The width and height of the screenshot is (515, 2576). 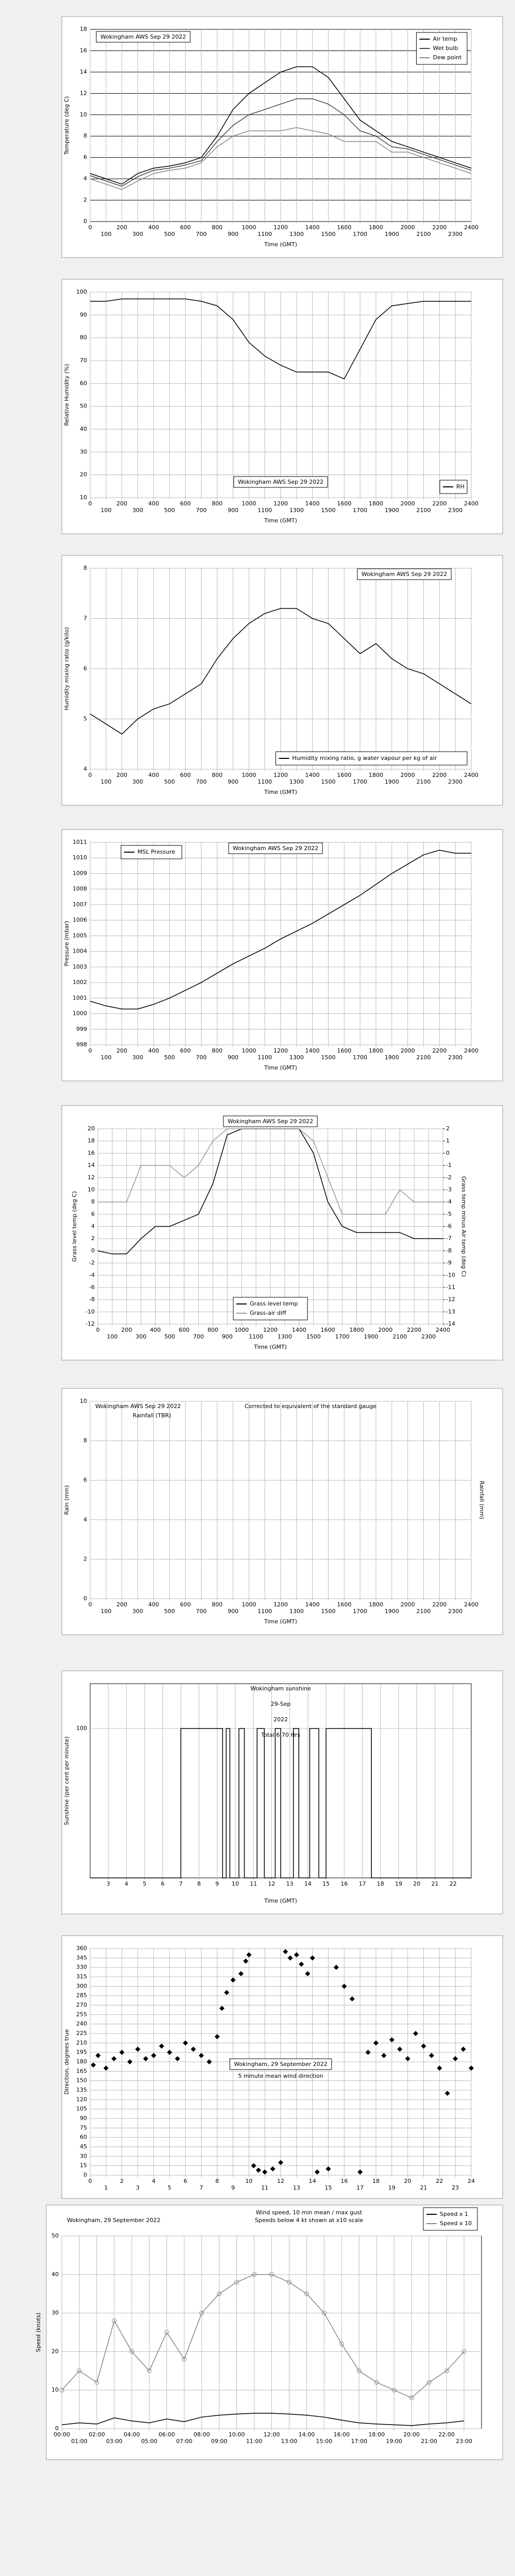 I want to click on x-tick-label: 17:00, so click(x=359, y=2441).